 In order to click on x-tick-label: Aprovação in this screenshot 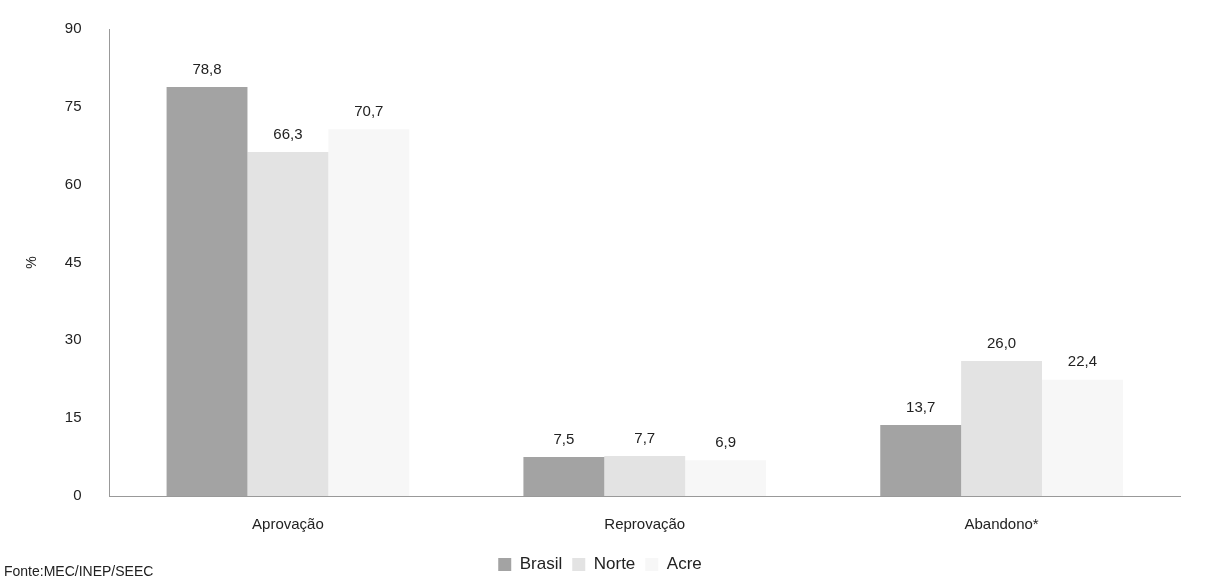, I will do `click(288, 524)`.